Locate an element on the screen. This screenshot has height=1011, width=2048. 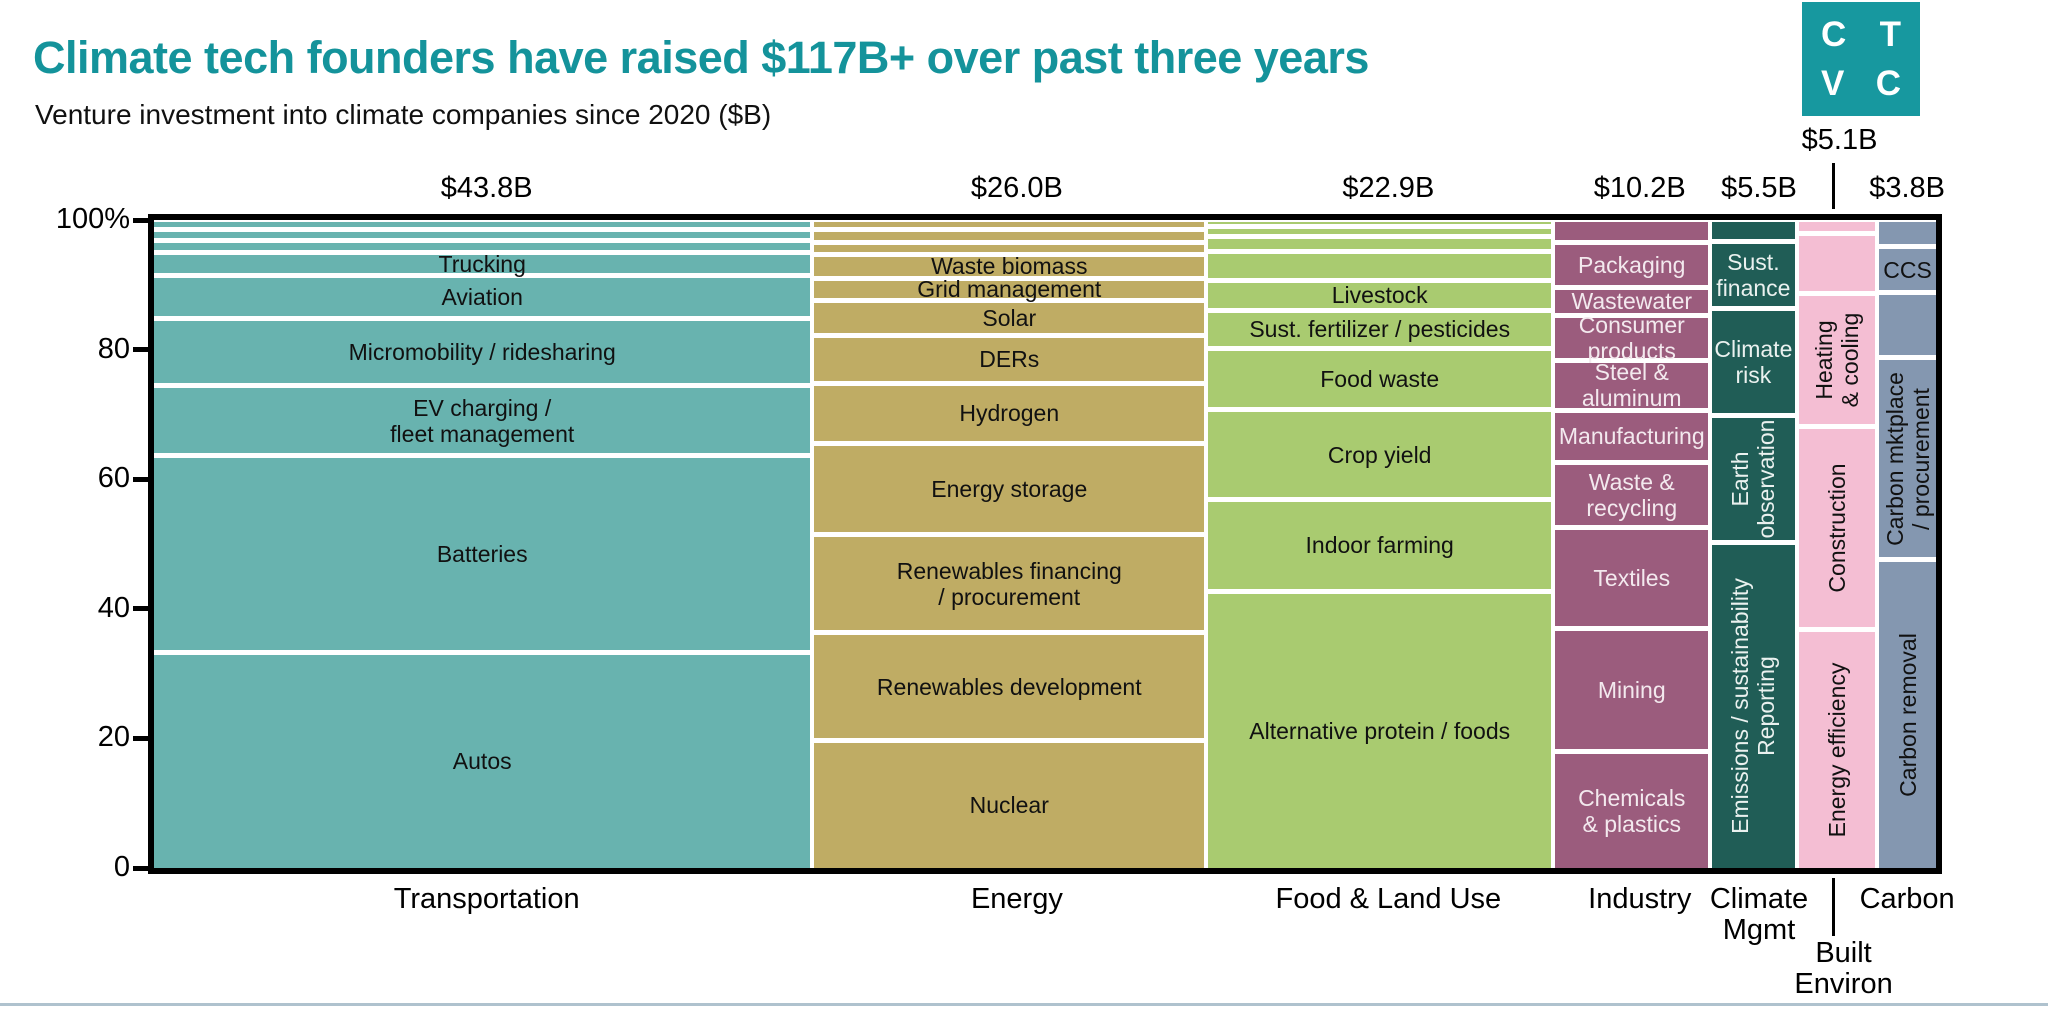
segment-label: Trucking is located at coordinates (482, 264).